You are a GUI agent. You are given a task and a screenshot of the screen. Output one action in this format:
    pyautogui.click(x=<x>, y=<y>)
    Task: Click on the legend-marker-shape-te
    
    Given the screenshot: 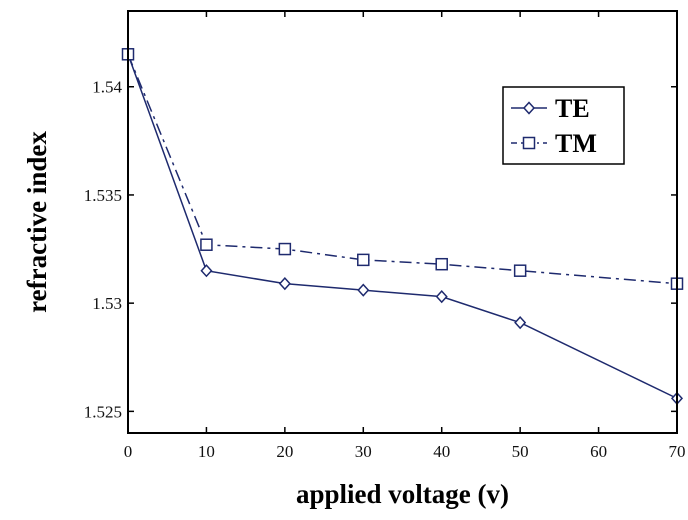 What is the action you would take?
    pyautogui.click(x=529, y=108)
    